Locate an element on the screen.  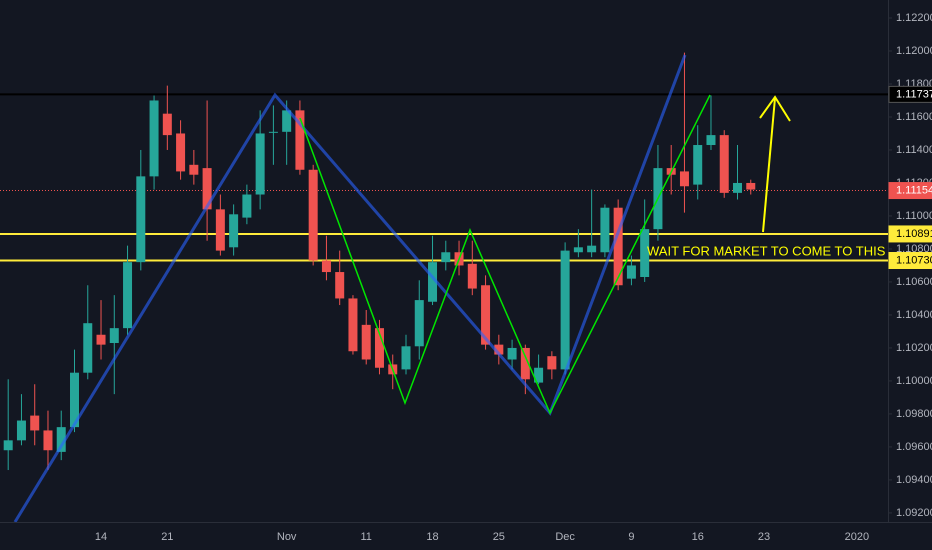
arrow-shaft is located at coordinates (769, 165).